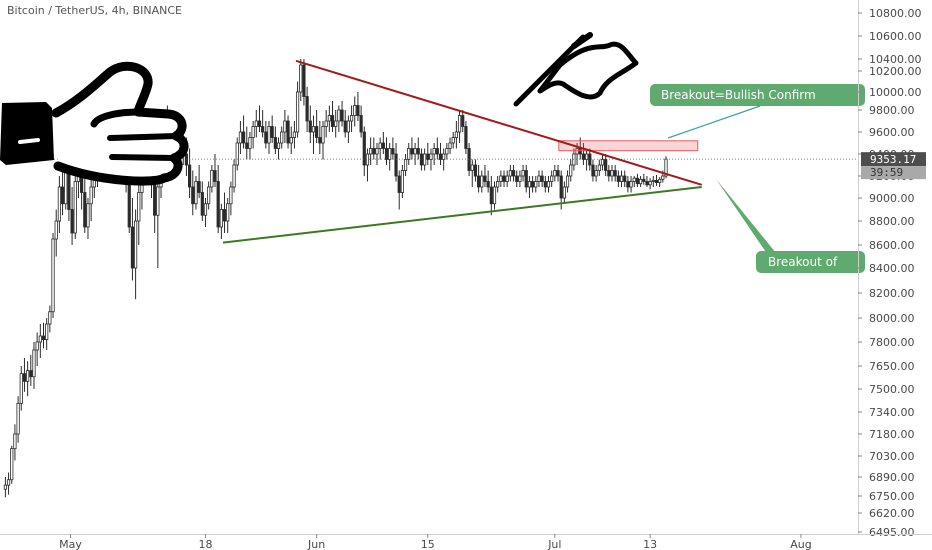 This screenshot has width=932, height=550. What do you see at coordinates (810, 262) in the screenshot?
I see `callout-breakout-of: Breakout of` at bounding box center [810, 262].